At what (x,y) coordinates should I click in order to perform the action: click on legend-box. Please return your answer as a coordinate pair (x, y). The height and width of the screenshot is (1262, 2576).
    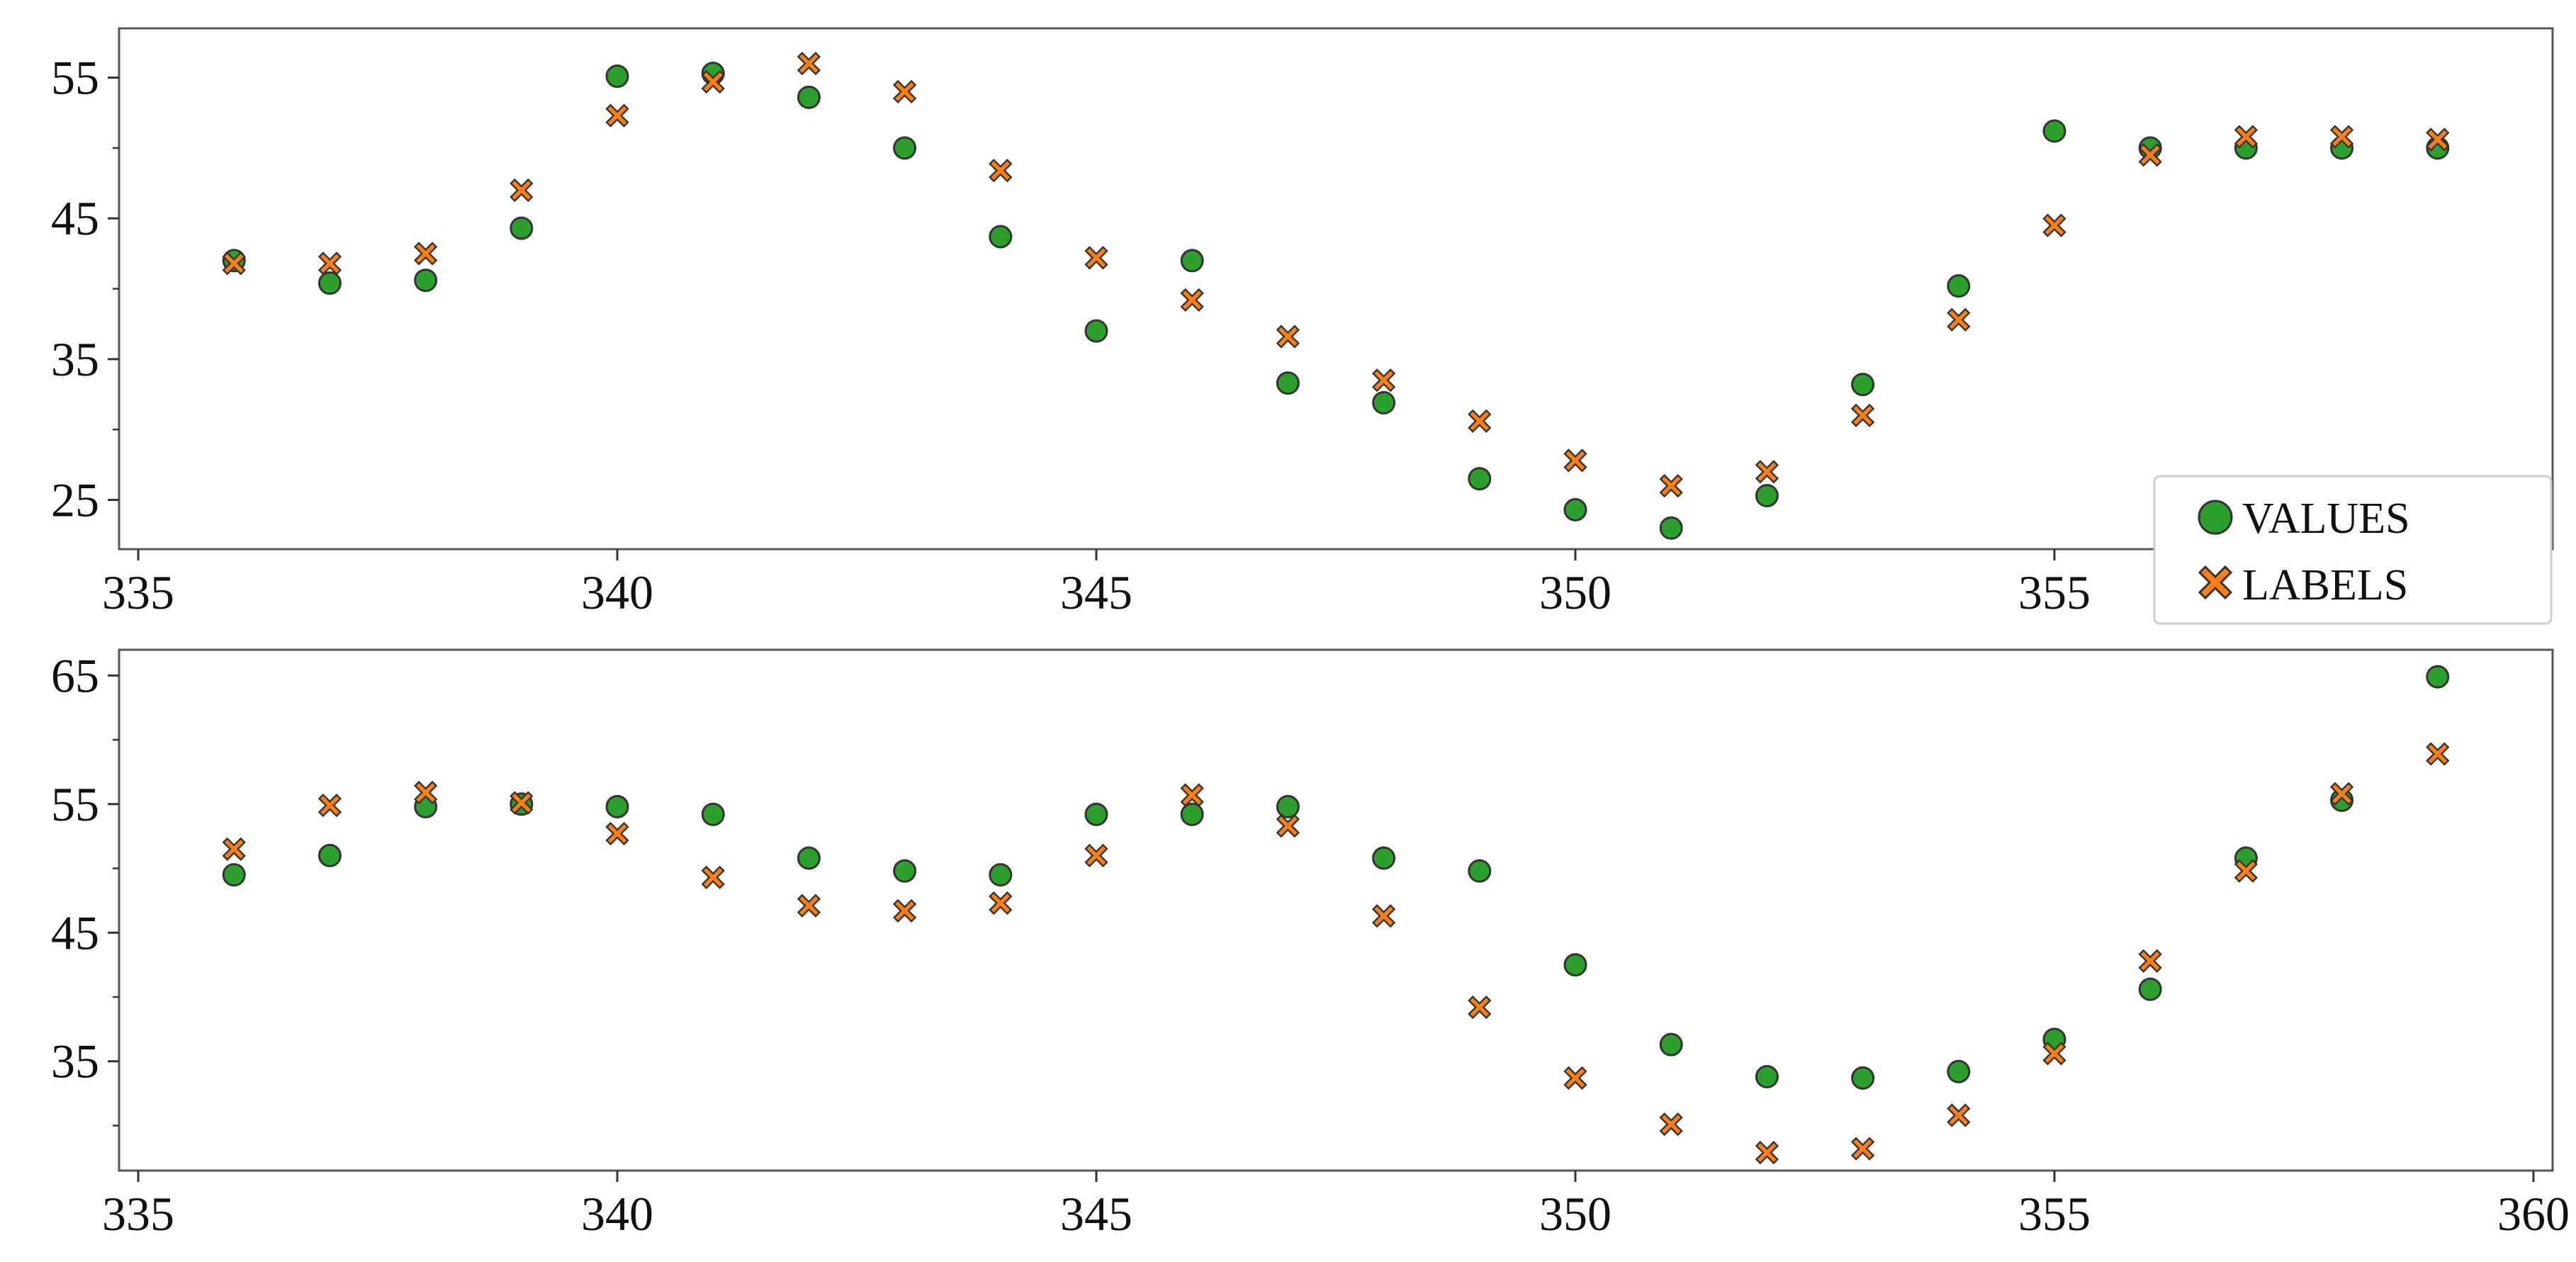
    Looking at the image, I should click on (2353, 550).